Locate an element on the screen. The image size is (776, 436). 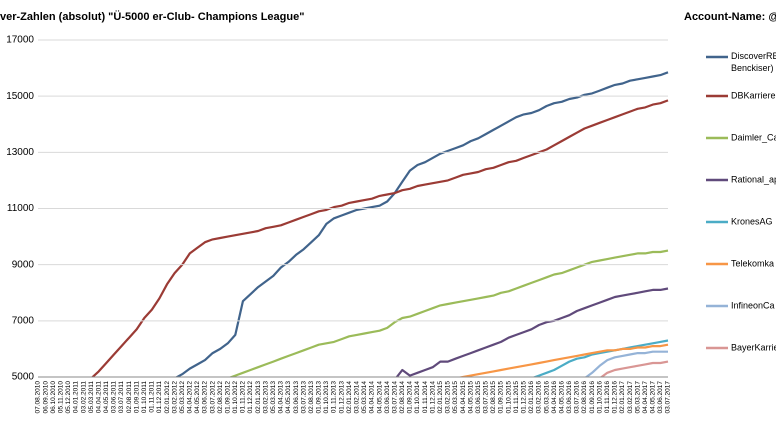
x-tick-label: 03.06.2015 is located at coordinates (478, 397).